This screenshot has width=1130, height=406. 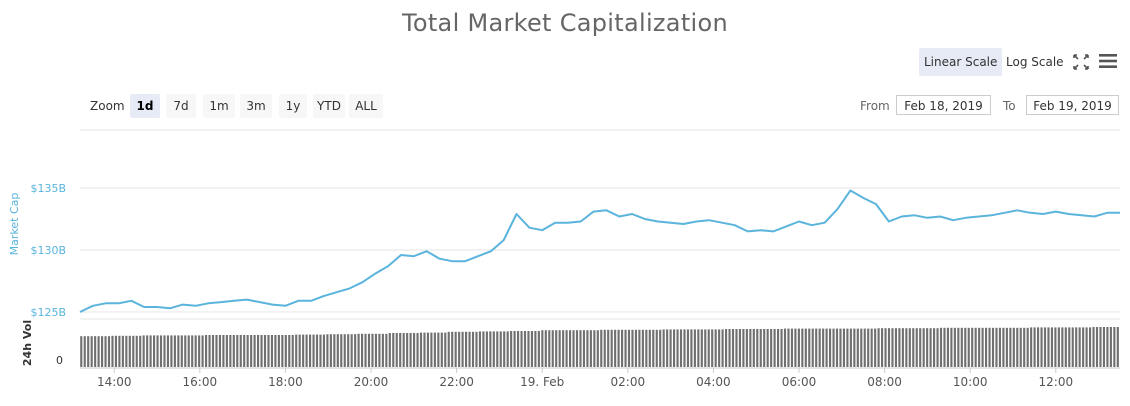 I want to click on zoom-label: Zoom, so click(x=107, y=106).